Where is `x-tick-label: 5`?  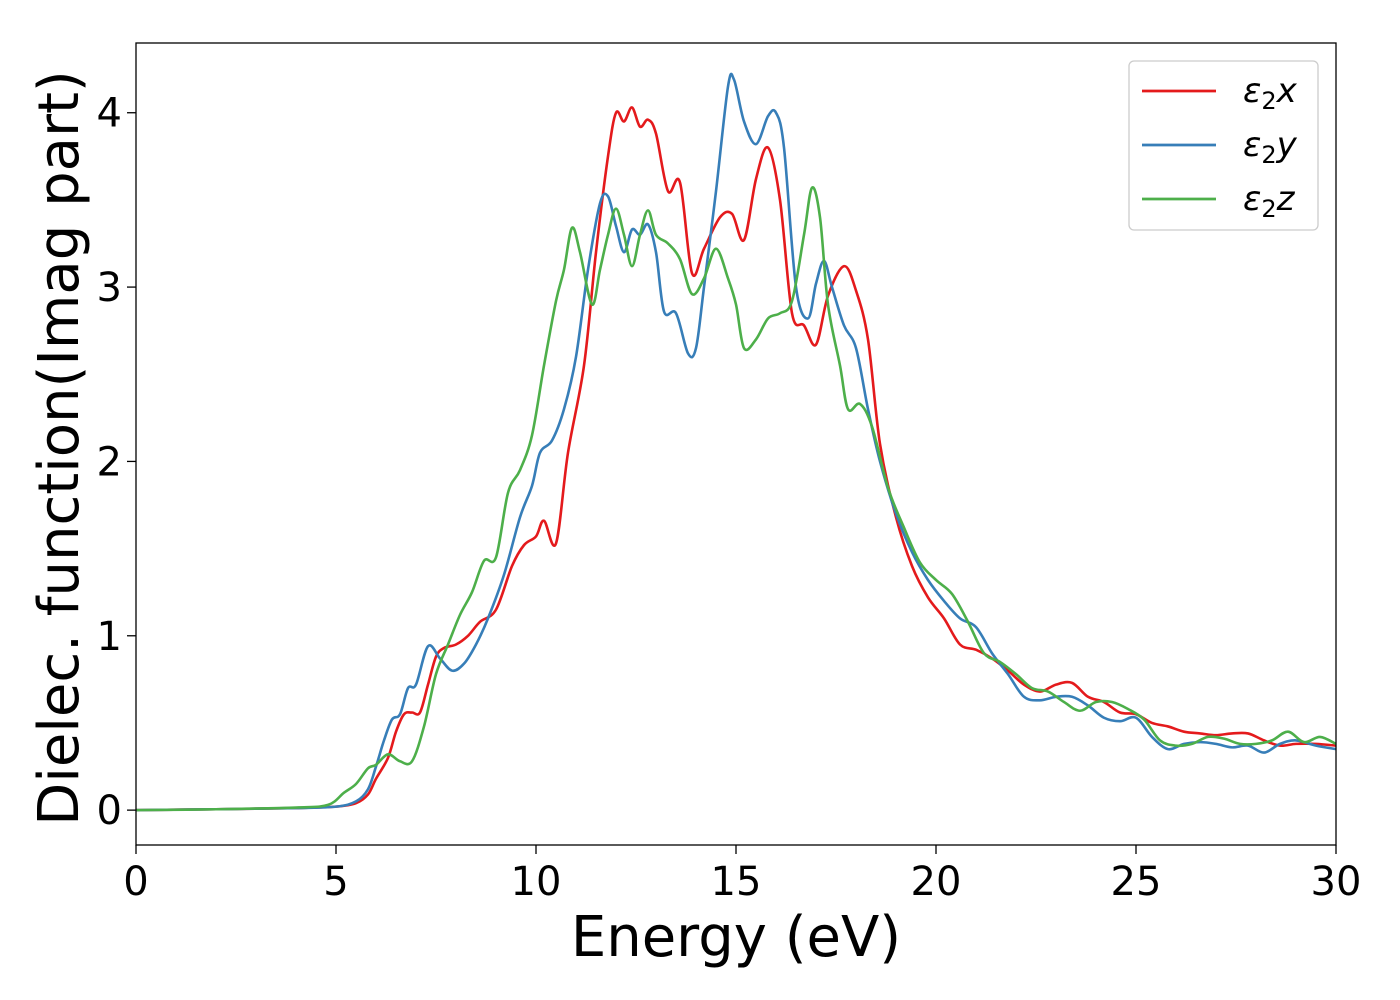 x-tick-label: 5 is located at coordinates (335, 882).